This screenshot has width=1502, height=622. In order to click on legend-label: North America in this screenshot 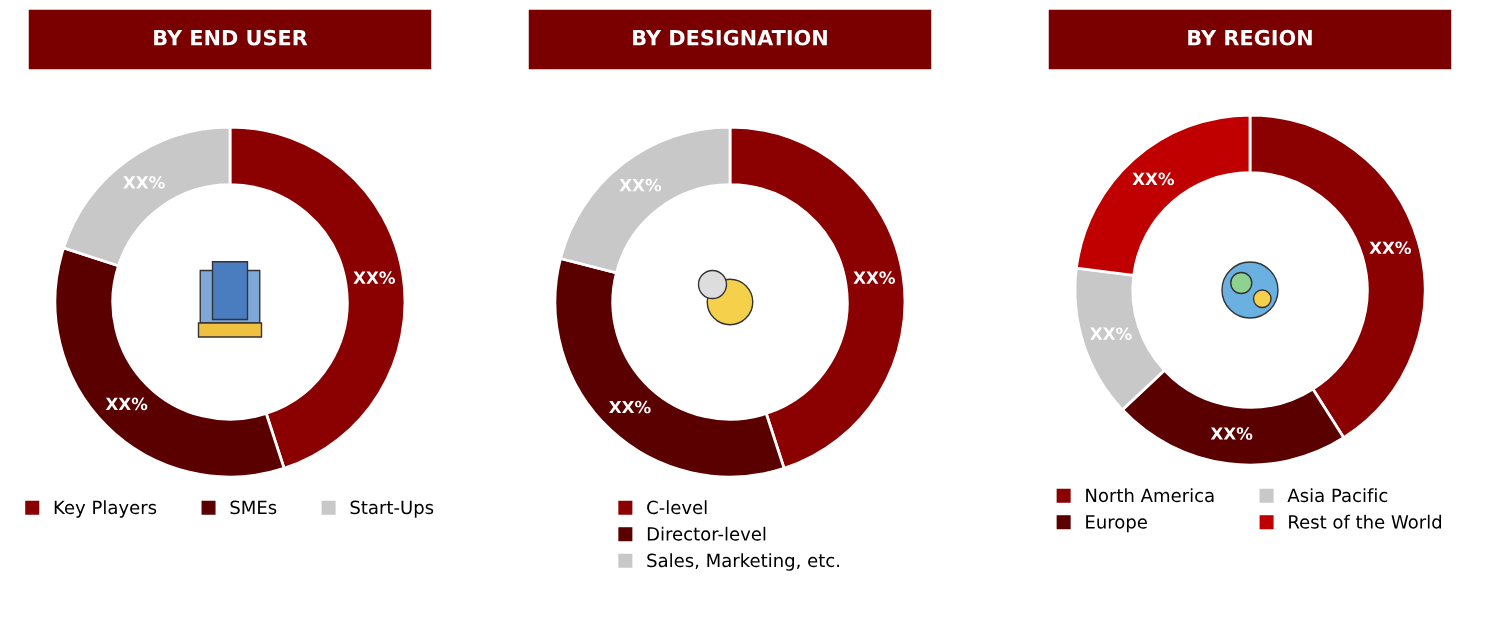, I will do `click(1150, 495)`.